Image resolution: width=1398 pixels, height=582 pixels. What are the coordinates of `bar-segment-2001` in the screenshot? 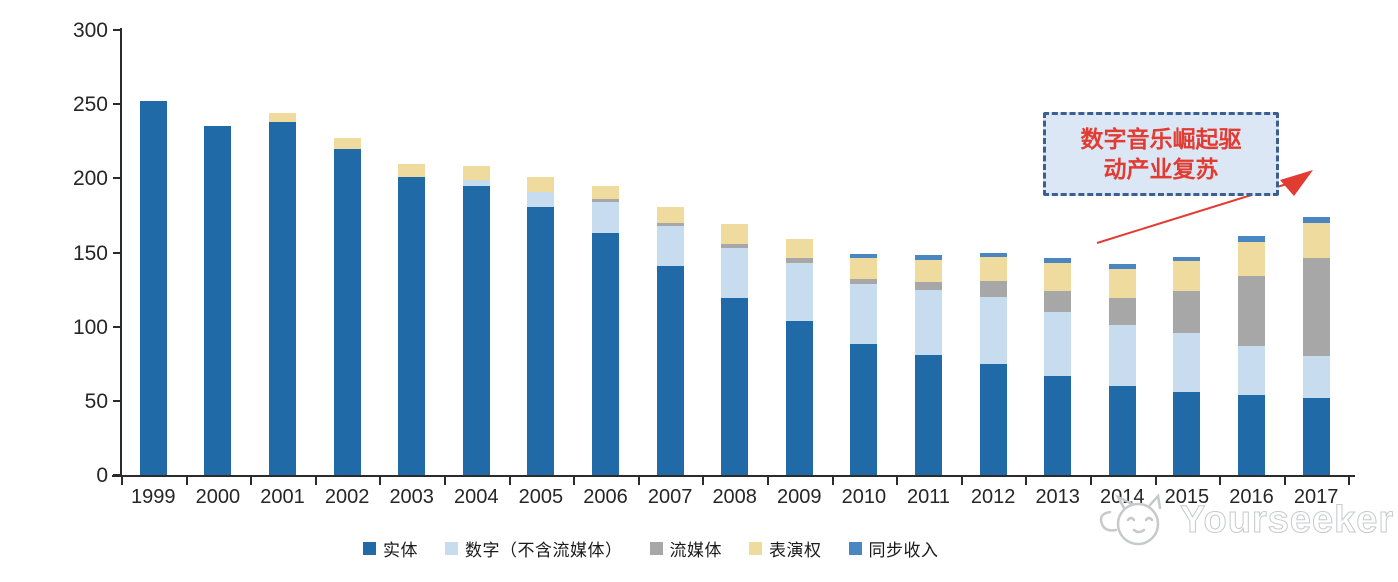 It's located at (282, 117).